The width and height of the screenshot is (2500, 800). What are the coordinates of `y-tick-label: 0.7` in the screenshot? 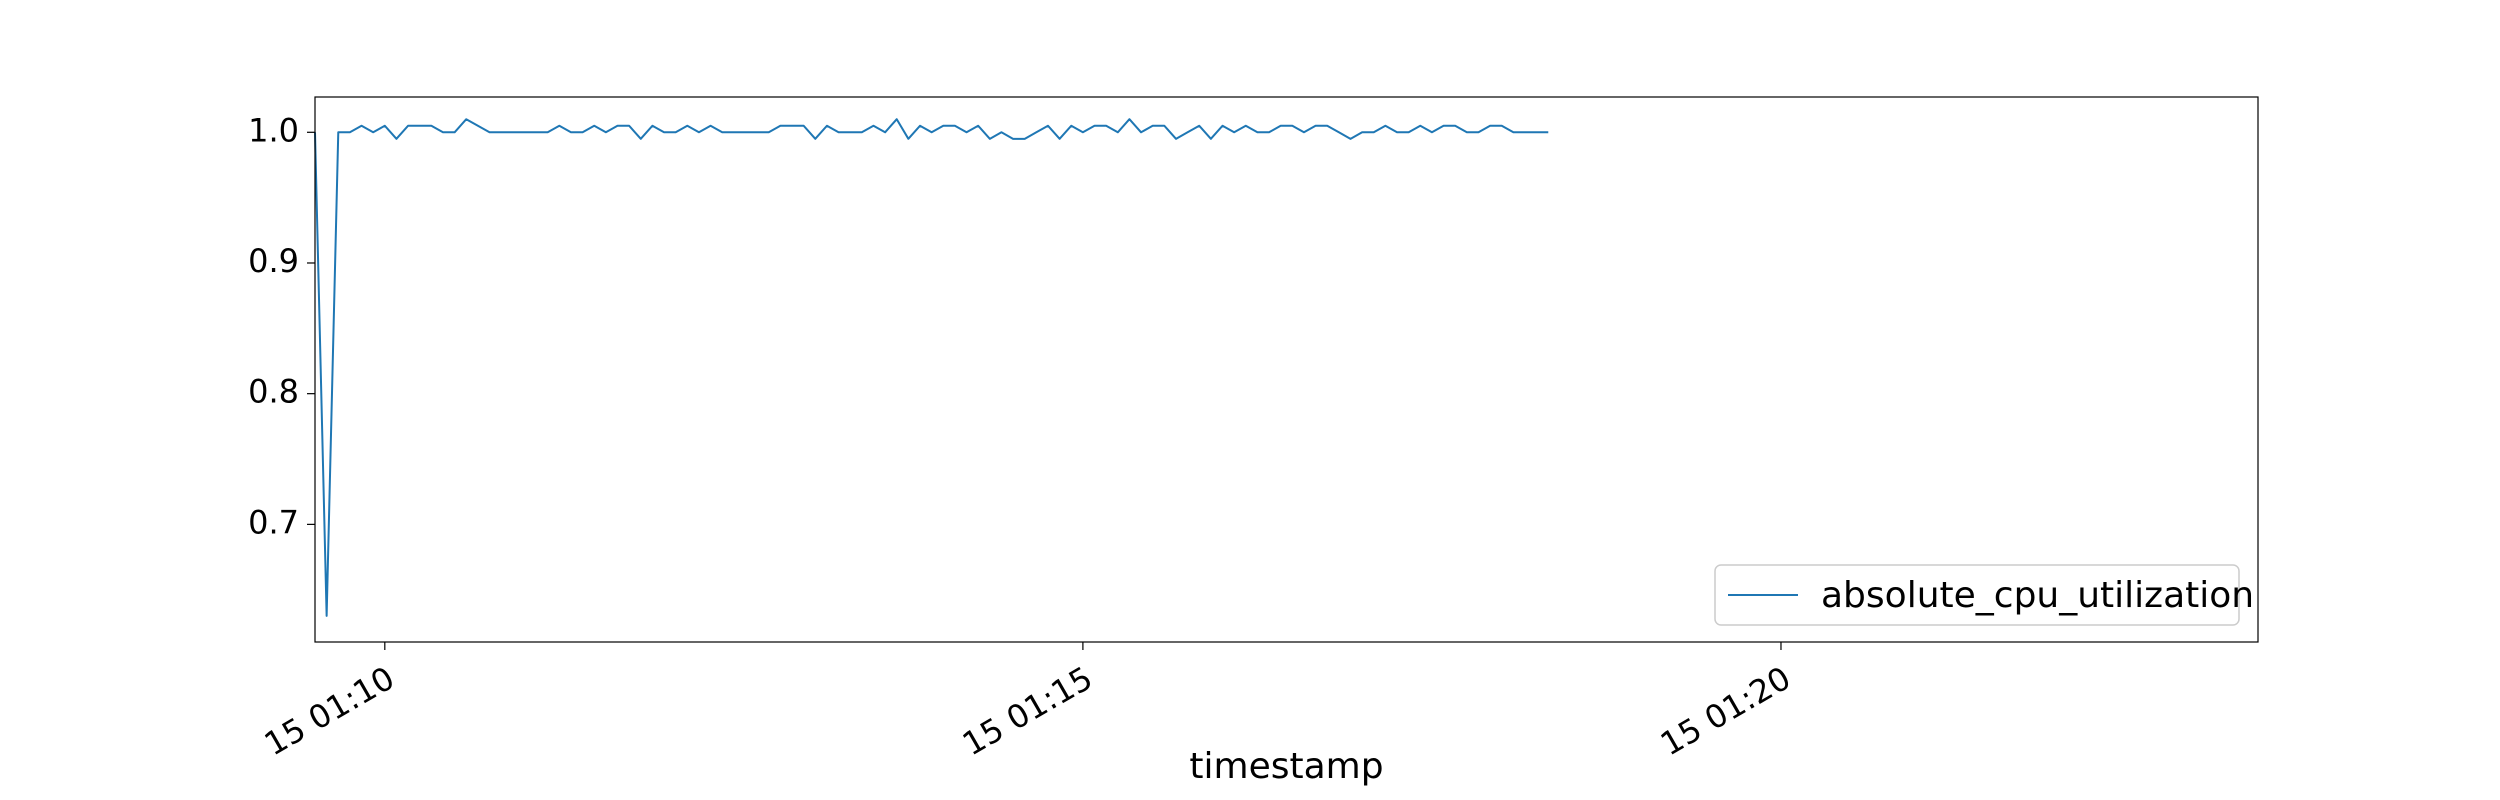 It's located at (273, 522).